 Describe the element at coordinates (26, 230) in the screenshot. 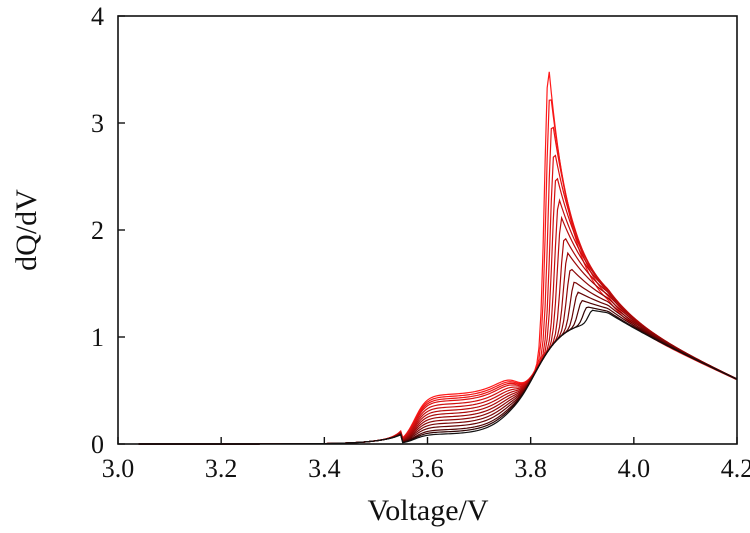

I see `y-axis-title: dQ/dV` at that location.